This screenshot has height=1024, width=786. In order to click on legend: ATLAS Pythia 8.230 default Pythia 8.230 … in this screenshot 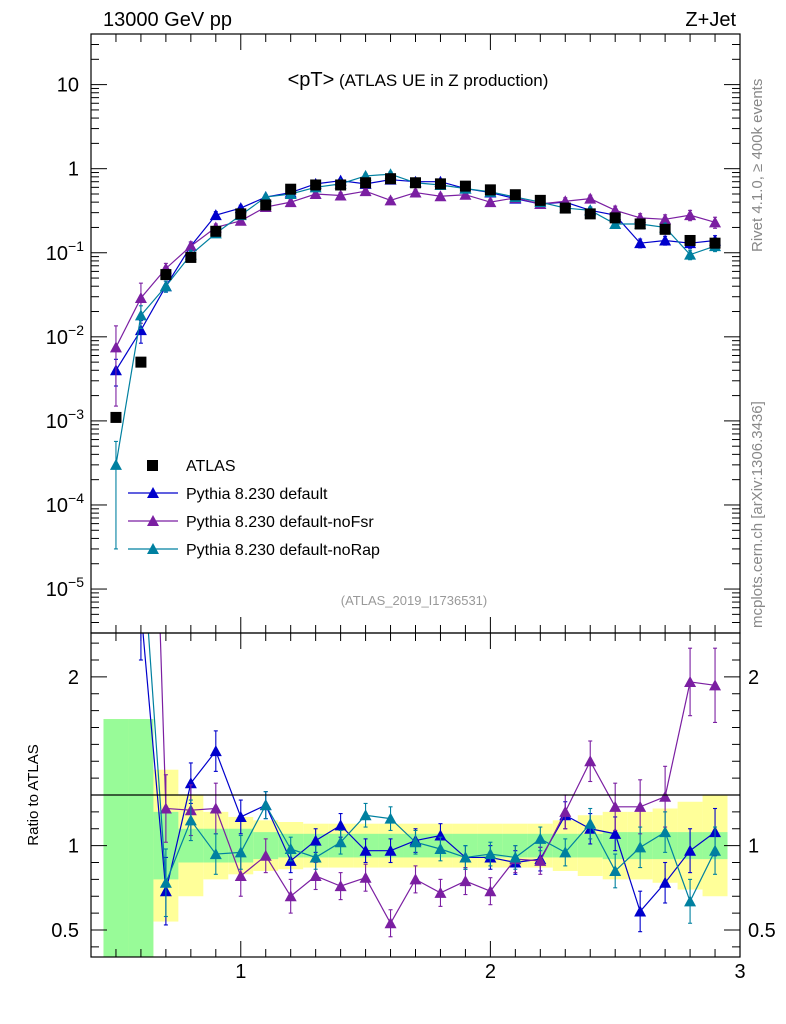, I will do `click(254, 508)`.